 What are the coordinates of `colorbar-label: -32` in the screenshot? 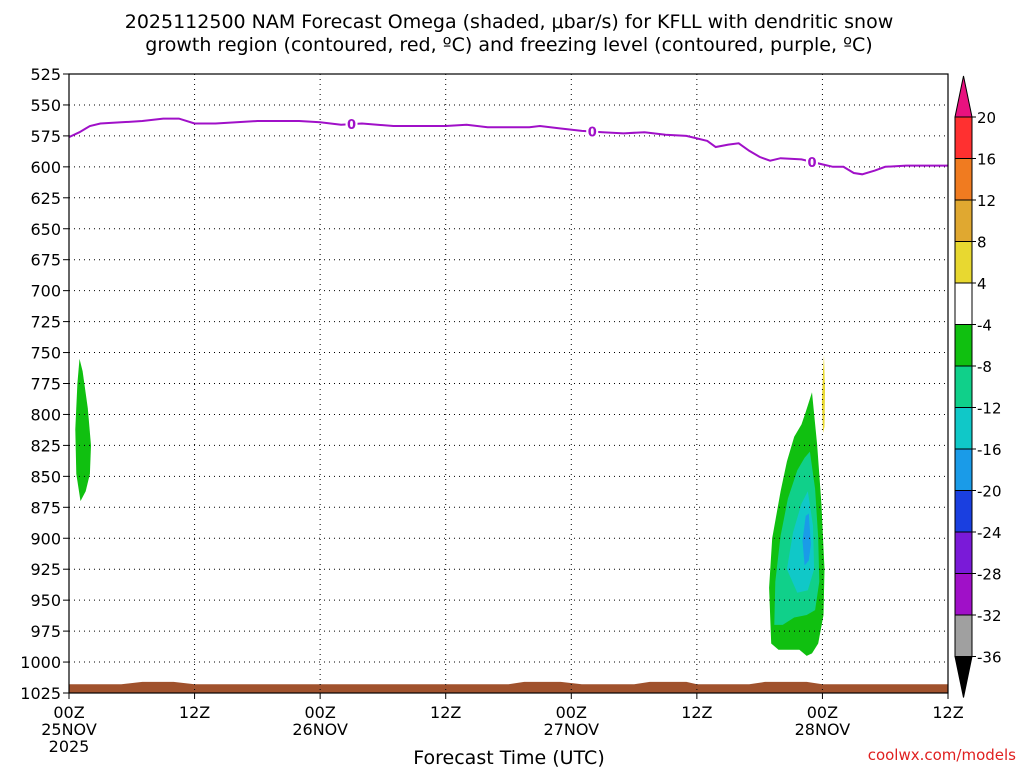 It's located at (989, 616).